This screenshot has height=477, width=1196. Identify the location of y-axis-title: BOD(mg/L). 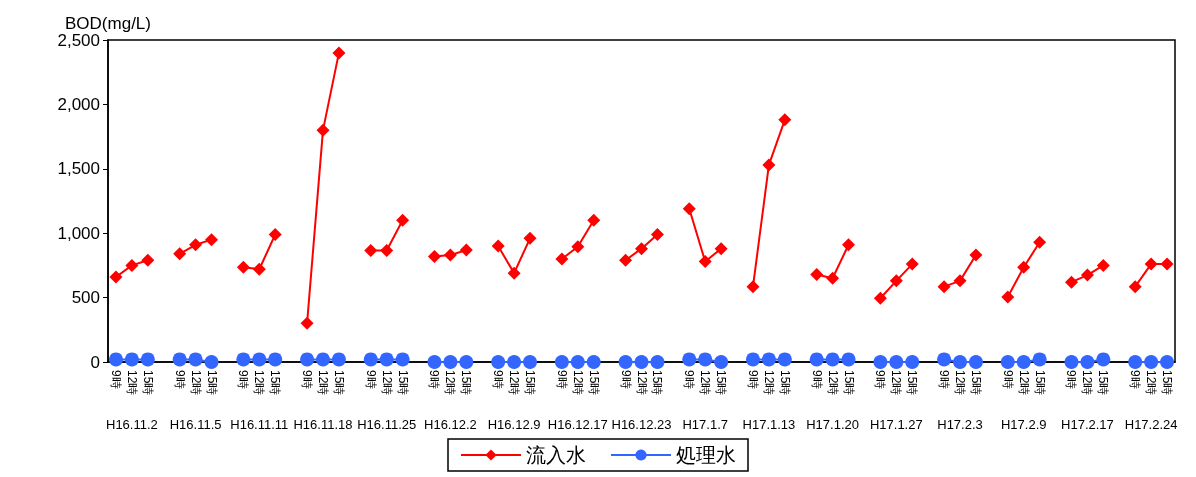
(108, 23).